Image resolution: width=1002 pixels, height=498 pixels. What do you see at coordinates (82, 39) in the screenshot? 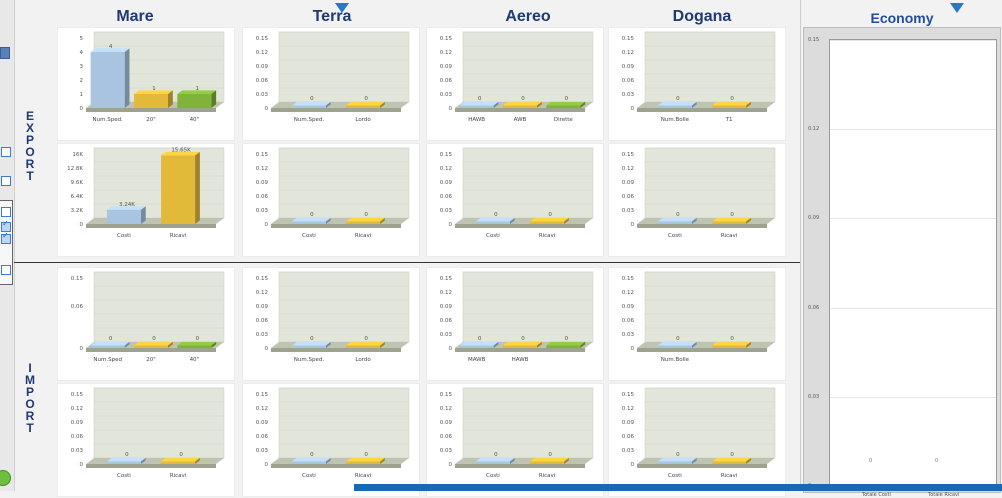
I see `y-tick-label: 5` at bounding box center [82, 39].